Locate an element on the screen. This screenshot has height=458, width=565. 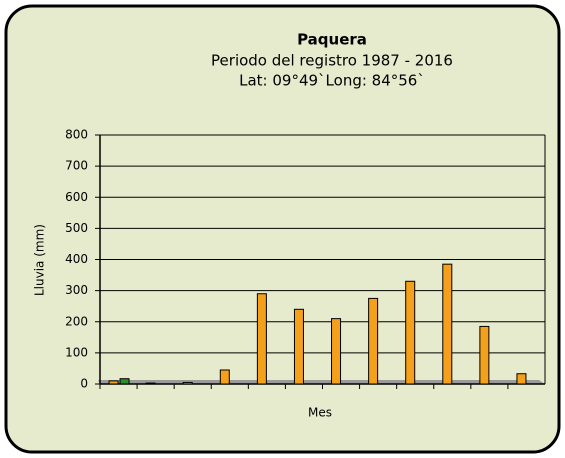
y-axis-label: Lluvia (mm) is located at coordinates (40, 260).